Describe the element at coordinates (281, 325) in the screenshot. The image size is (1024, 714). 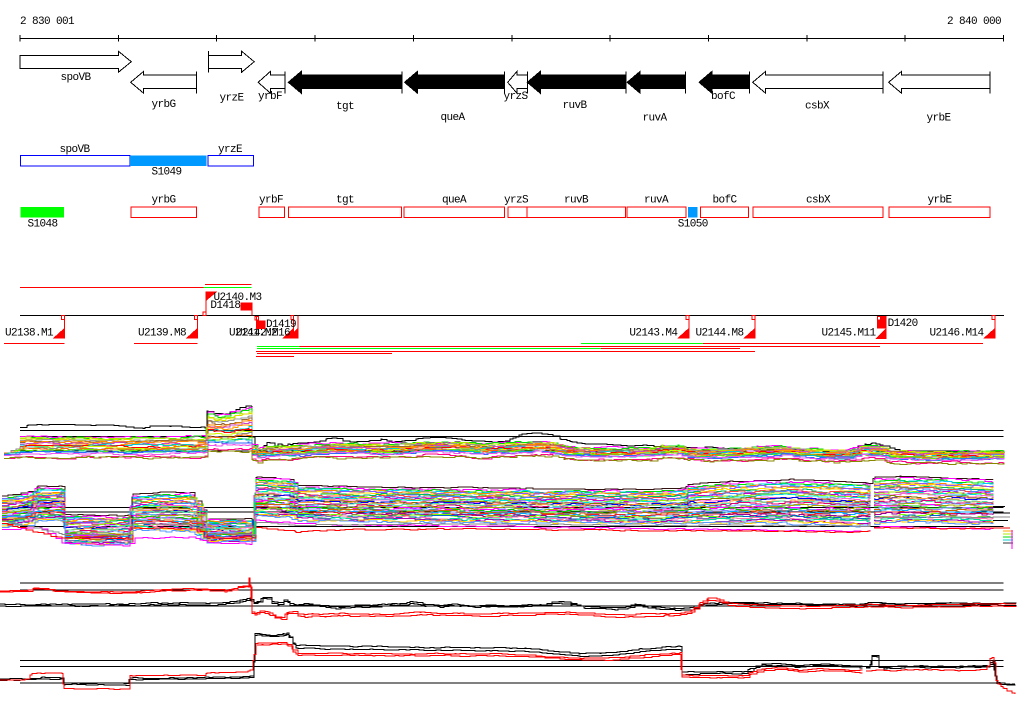
I see `svg-text: D1419` at that location.